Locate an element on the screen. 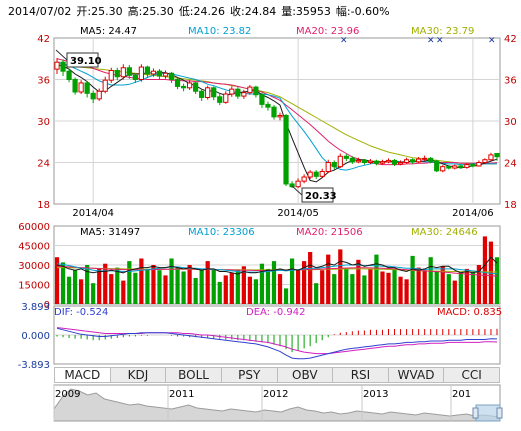 The width and height of the screenshot is (521, 431). tab-wvad: WVAD is located at coordinates (417, 375).